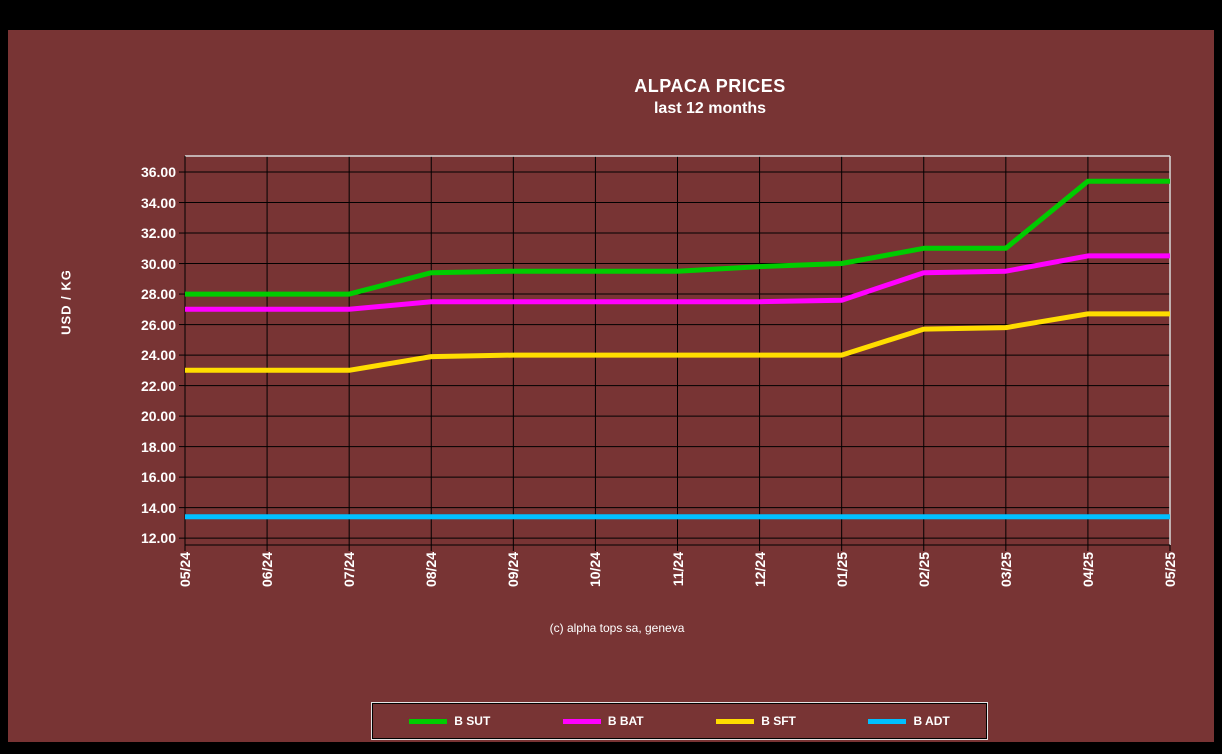 This screenshot has height=754, width=1222. Describe the element at coordinates (158, 263) in the screenshot. I see `y-tick-label: 30.00` at that location.